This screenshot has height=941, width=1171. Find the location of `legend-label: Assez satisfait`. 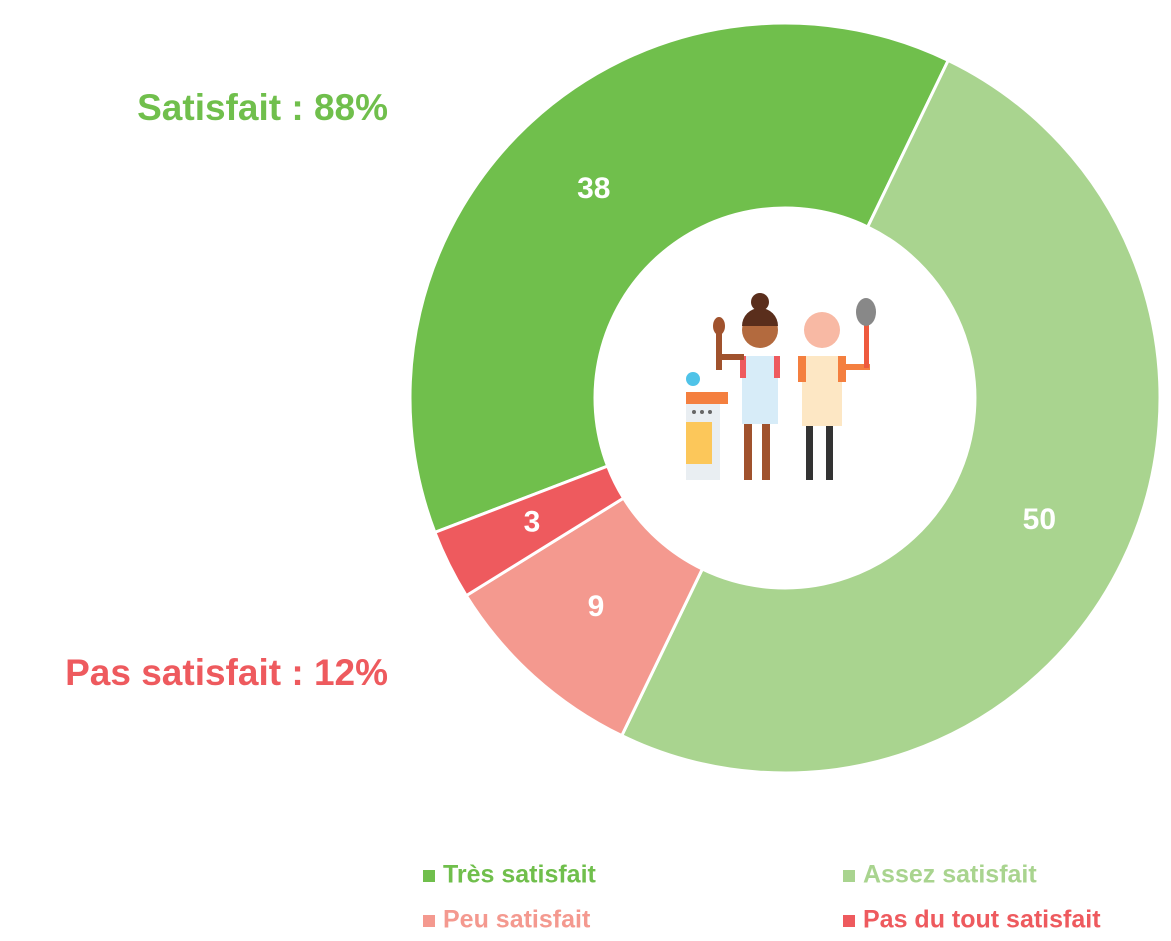

legend-label: Assez satisfait is located at coordinates (950, 875).